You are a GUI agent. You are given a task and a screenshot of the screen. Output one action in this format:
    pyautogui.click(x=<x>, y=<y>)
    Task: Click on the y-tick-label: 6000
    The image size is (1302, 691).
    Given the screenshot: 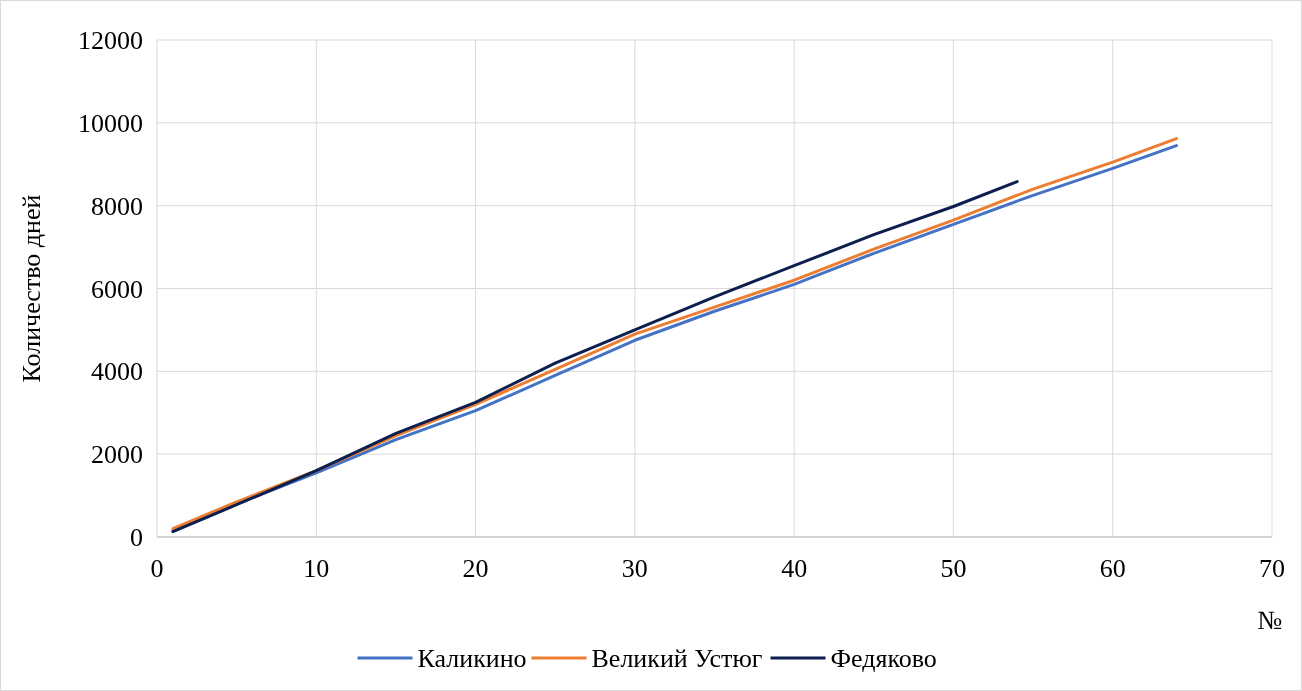 What is the action you would take?
    pyautogui.click(x=117, y=289)
    